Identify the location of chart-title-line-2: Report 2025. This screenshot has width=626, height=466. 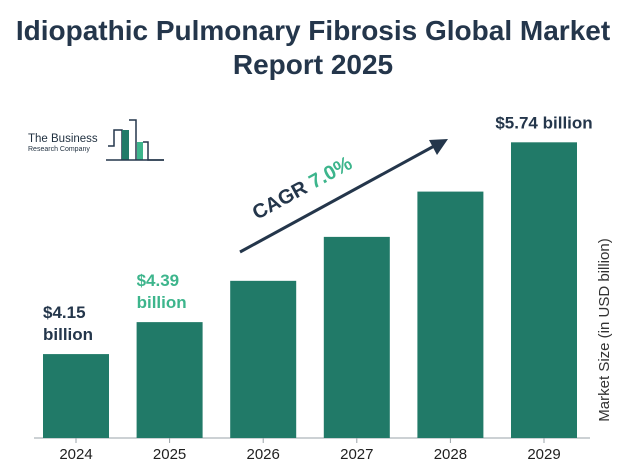
(313, 64).